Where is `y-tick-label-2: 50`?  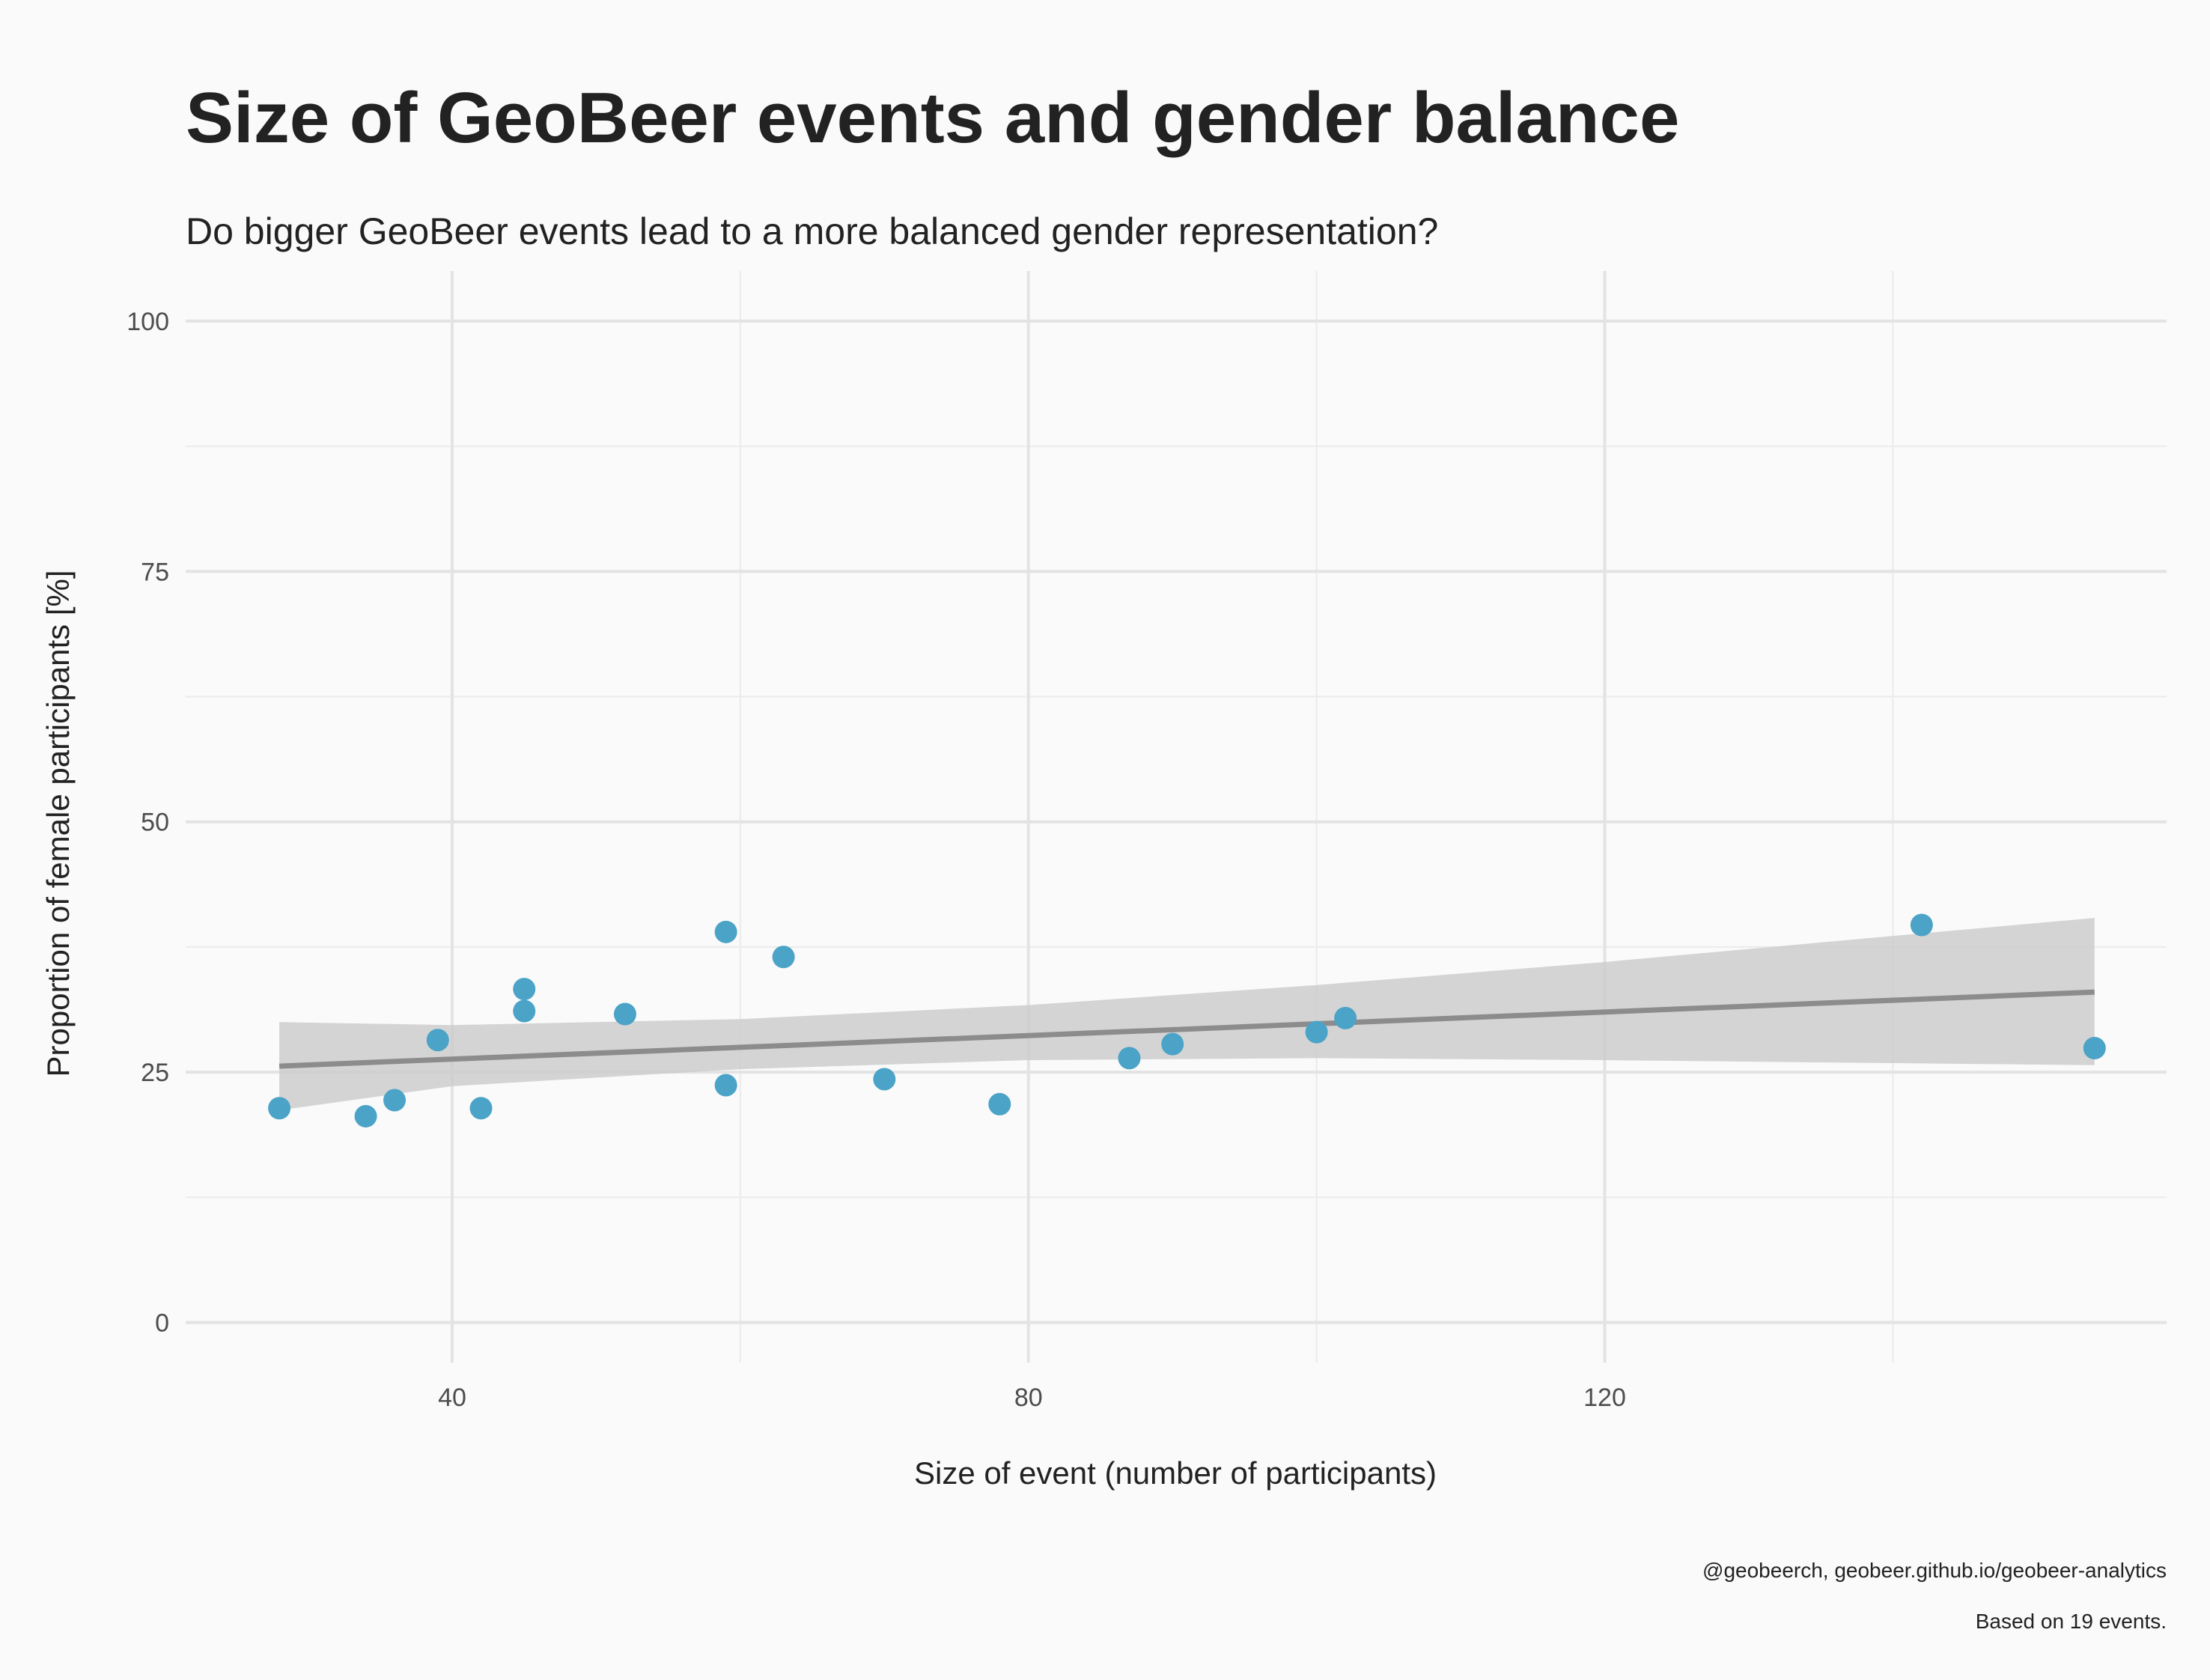 y-tick-label-2: 50 is located at coordinates (155, 823).